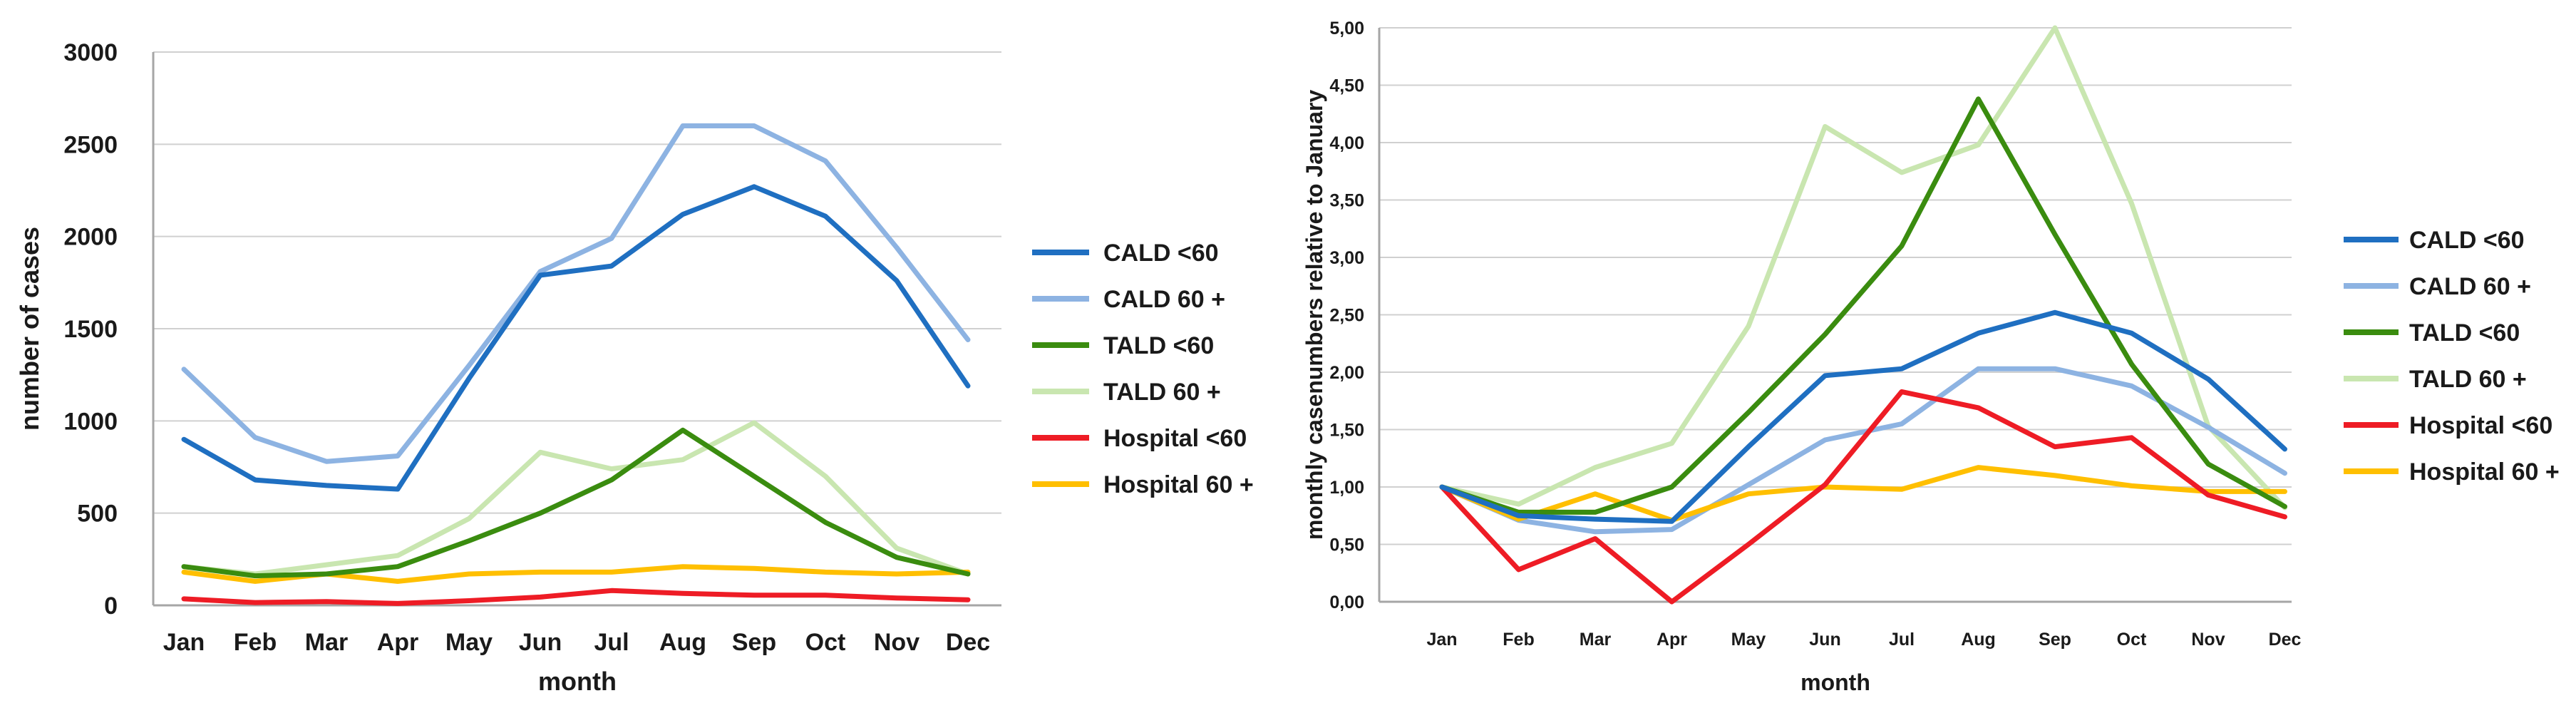 The height and width of the screenshot is (713, 2576). I want to click on y-tick-label: 1,50, so click(1346, 431).